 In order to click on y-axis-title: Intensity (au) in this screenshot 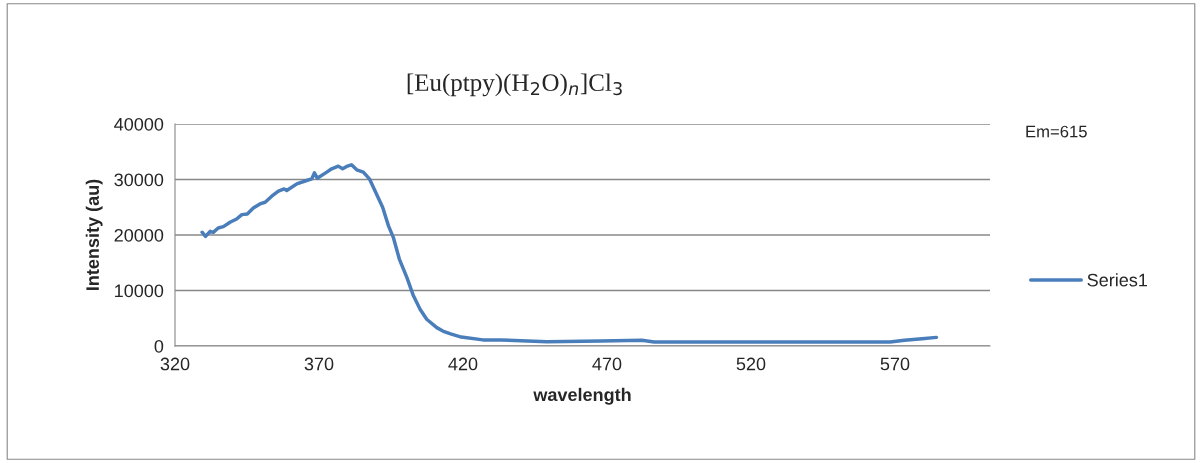, I will do `click(94, 234)`.